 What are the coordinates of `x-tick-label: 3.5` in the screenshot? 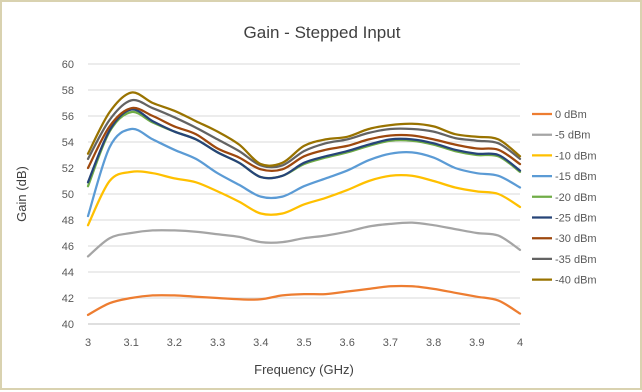 It's located at (303, 343).